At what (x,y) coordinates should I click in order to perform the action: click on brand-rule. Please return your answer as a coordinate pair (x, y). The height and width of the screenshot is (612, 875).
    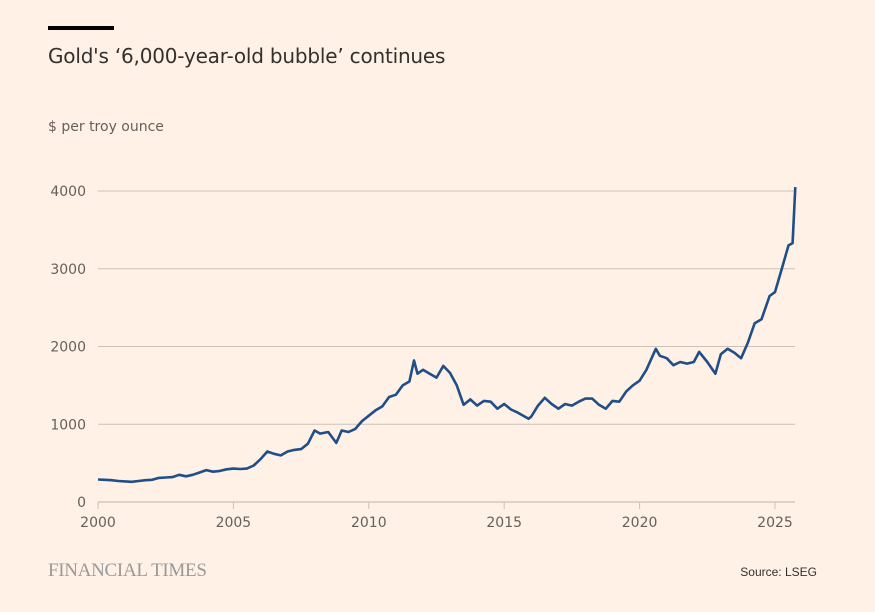
    Looking at the image, I should click on (81, 28).